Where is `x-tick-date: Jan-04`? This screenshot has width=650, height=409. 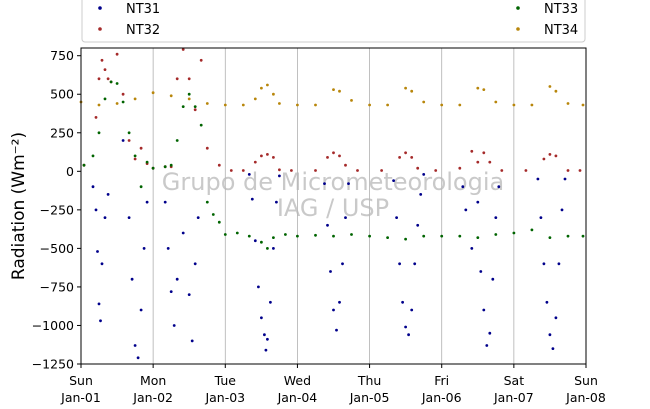 x-tick-date: Jan-04 is located at coordinates (297, 397).